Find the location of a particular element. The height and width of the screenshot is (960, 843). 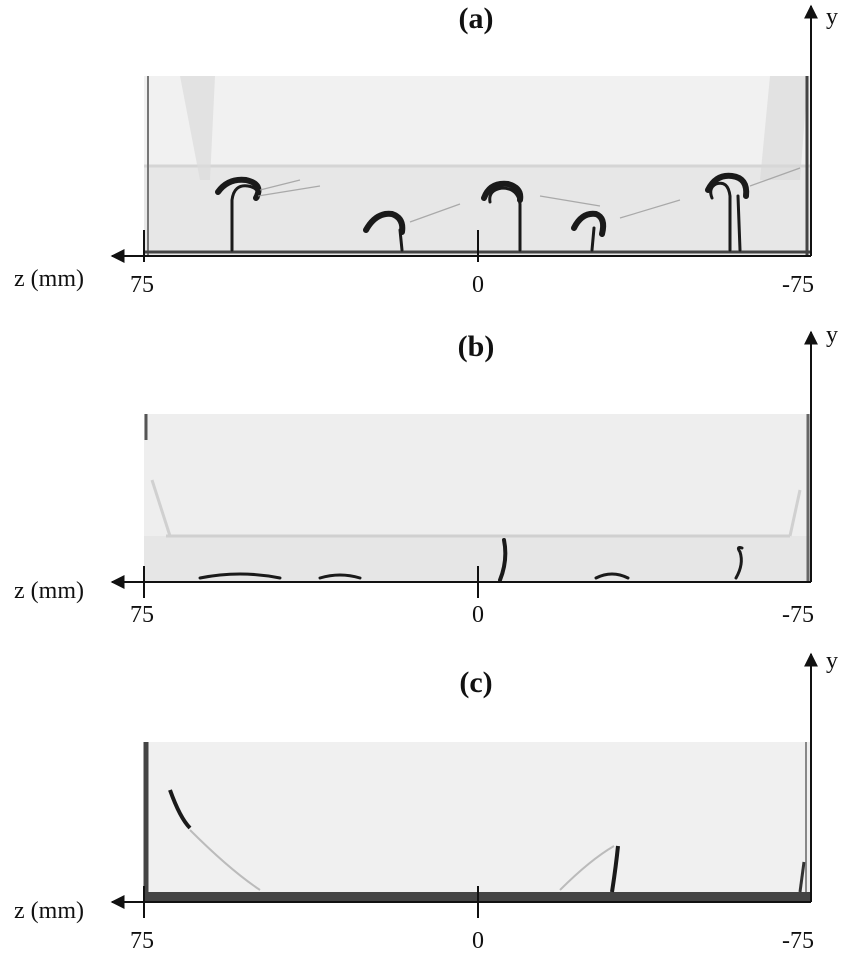

panel-title: (a) is located at coordinates (476, 18).